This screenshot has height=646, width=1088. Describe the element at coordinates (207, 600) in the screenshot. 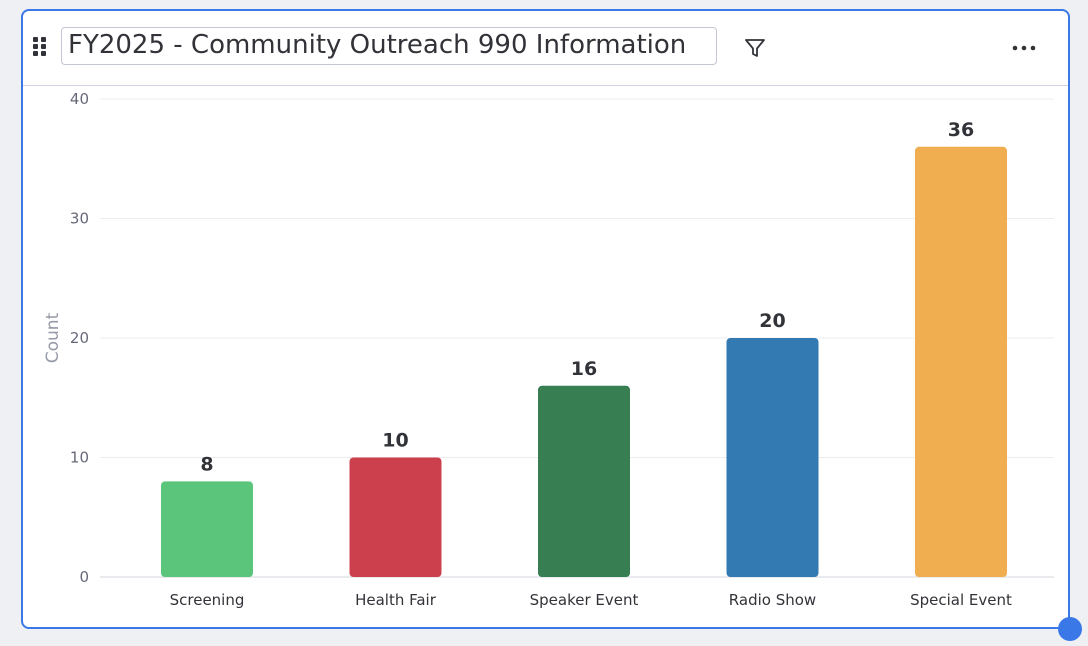

I see `x-tick-label: Screening` at that location.